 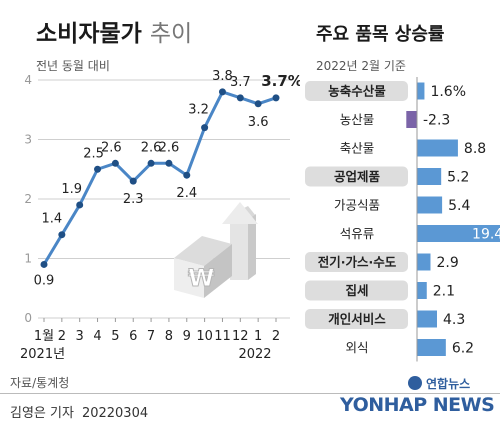 What do you see at coordinates (458, 178) in the screenshot?
I see `bar-value-label: 5.2` at bounding box center [458, 178].